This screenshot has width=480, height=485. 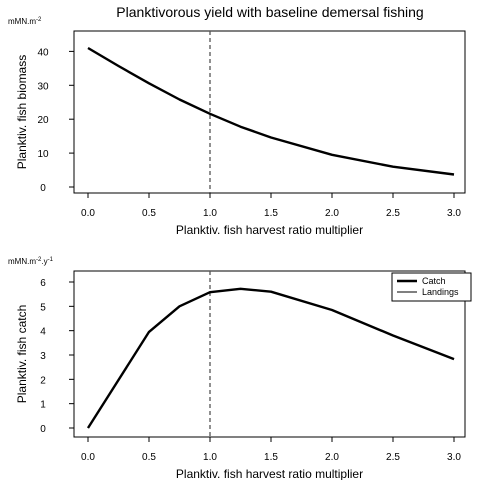 What do you see at coordinates (269, 230) in the screenshot?
I see `top-x-axis-label: Planktiv. fish harvest ratio multiplier` at bounding box center [269, 230].